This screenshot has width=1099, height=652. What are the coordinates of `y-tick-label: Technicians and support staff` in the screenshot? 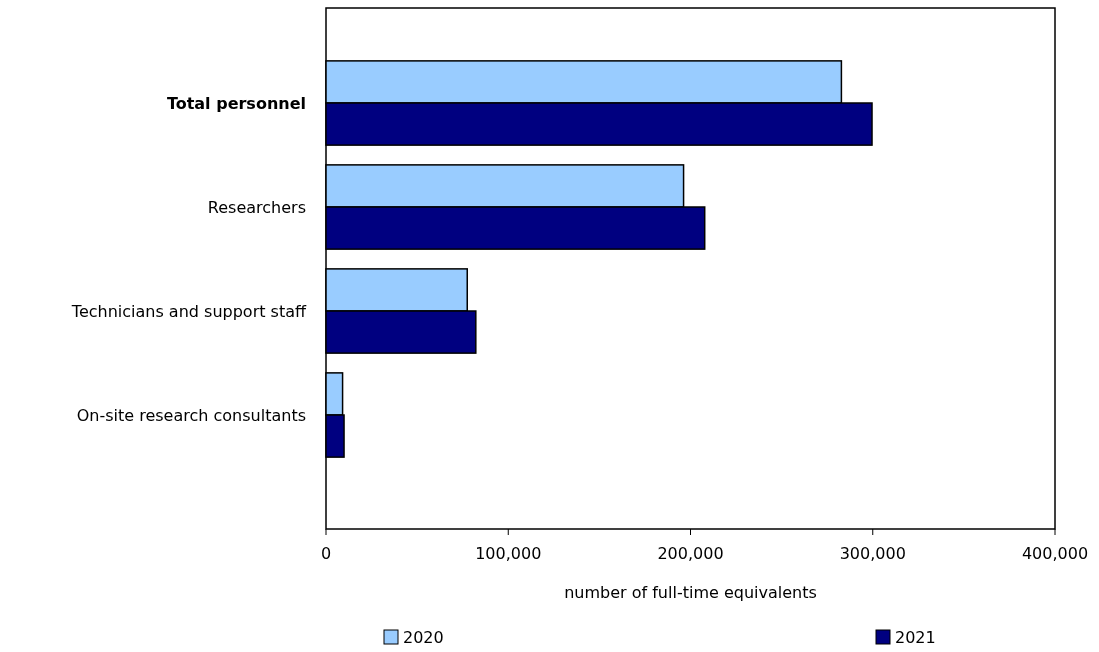 It's located at (188, 311).